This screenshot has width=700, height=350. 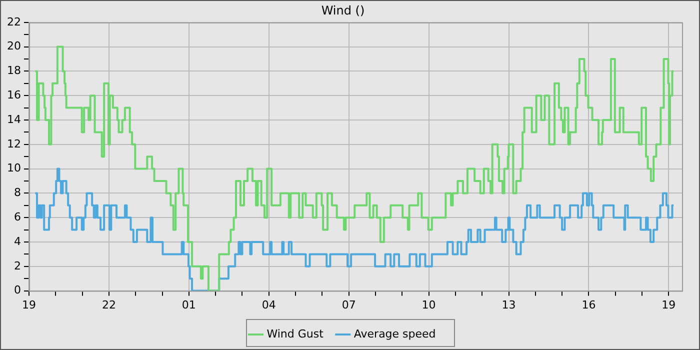 What do you see at coordinates (509, 305) in the screenshot?
I see `x-tick-label: 13` at bounding box center [509, 305].